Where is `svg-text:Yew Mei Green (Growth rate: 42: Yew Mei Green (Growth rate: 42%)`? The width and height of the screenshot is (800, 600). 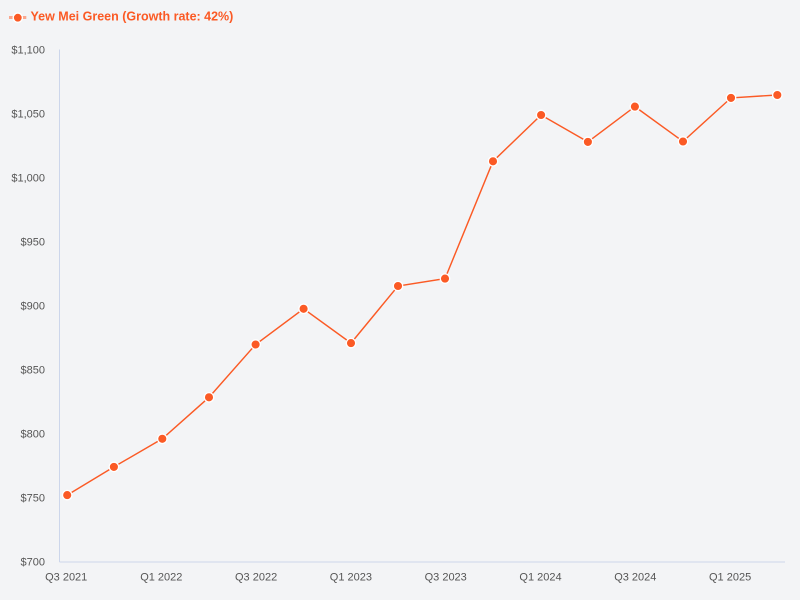
svg-text:Yew Mei Green (Growth rate: 42: Yew Mei Green (Growth rate: 42%) is located at coordinates (132, 17).